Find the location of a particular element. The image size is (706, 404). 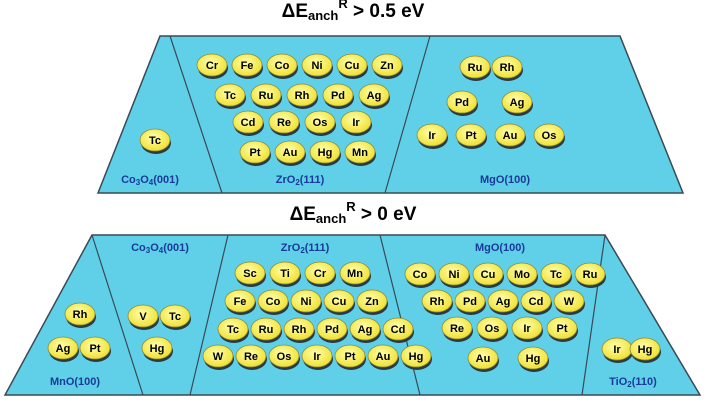

title-base: ΔE is located at coordinates (295, 11).